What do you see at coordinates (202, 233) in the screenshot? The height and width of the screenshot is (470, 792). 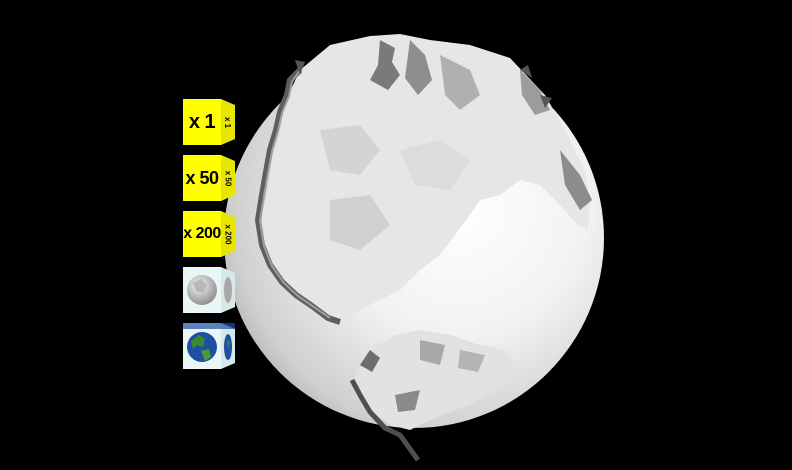 I see `scale-x200-label: x 200` at bounding box center [202, 233].